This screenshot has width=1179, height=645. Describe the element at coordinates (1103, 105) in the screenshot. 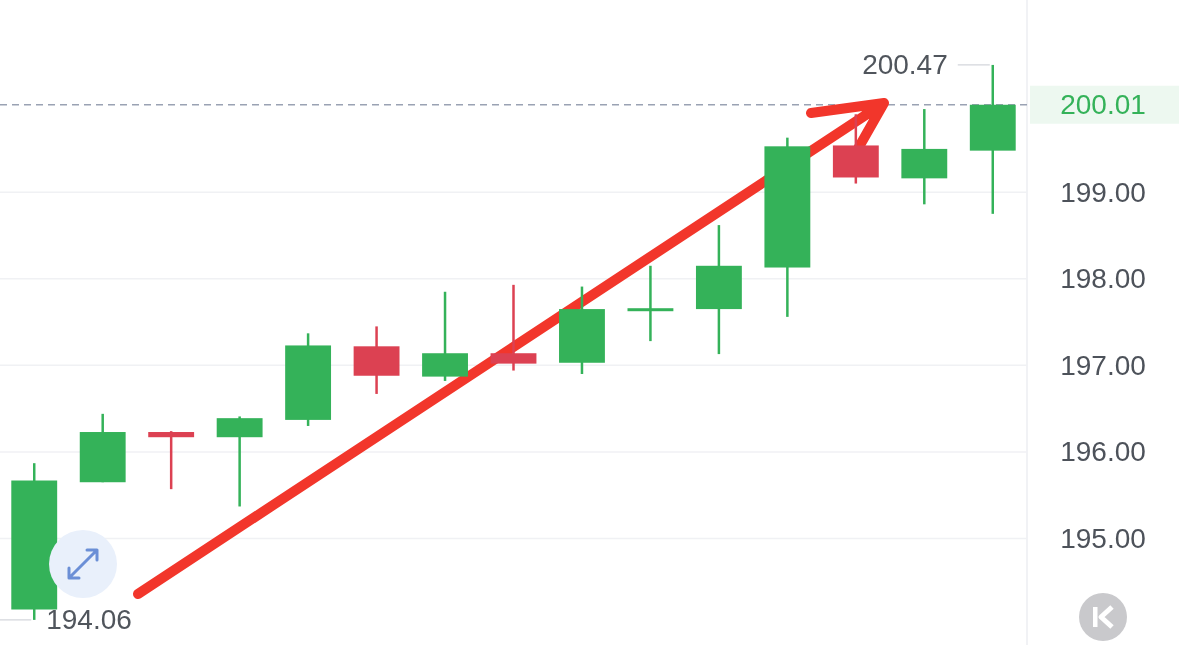

I see `ref-line-label: 200.01` at that location.